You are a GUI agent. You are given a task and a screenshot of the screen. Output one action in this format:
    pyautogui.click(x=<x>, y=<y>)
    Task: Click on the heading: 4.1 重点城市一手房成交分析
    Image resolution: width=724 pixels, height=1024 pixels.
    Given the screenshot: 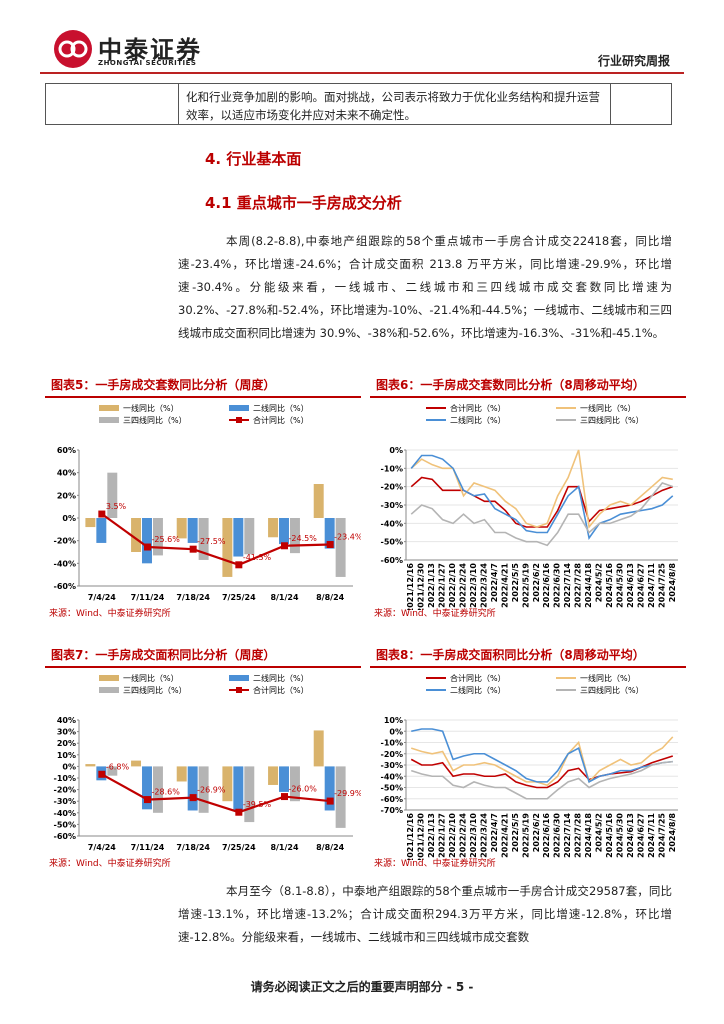 What is the action you would take?
    pyautogui.click(x=303, y=203)
    